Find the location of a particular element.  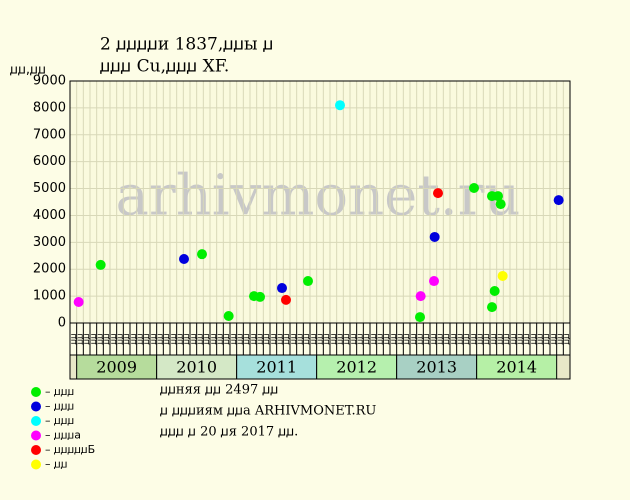

y-tick-label: 2000 is located at coordinates (49, 269).